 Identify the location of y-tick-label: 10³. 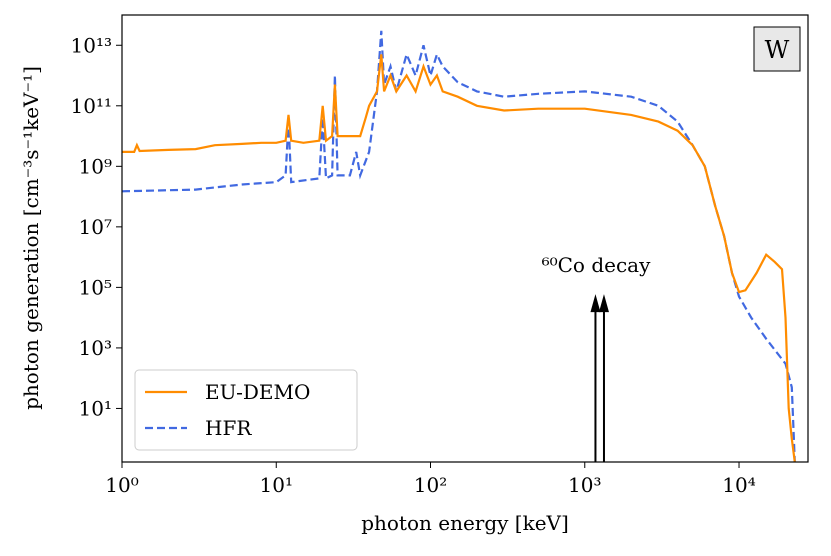
(95, 348).